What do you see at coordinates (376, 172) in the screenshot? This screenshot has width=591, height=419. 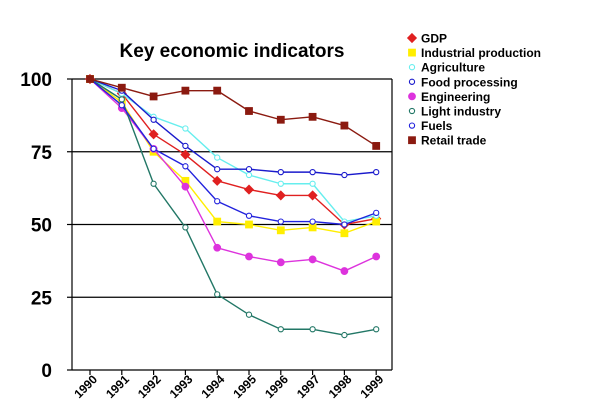 I see `data-point-food-processing-1999` at bounding box center [376, 172].